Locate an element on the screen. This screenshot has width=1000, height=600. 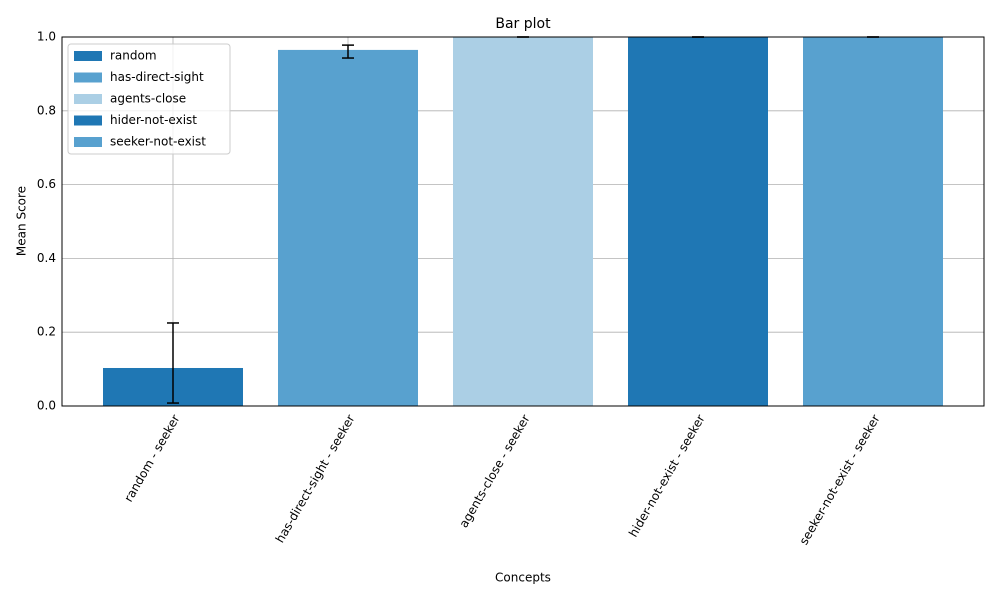
x-axis-label: Concepts is located at coordinates (523, 578).